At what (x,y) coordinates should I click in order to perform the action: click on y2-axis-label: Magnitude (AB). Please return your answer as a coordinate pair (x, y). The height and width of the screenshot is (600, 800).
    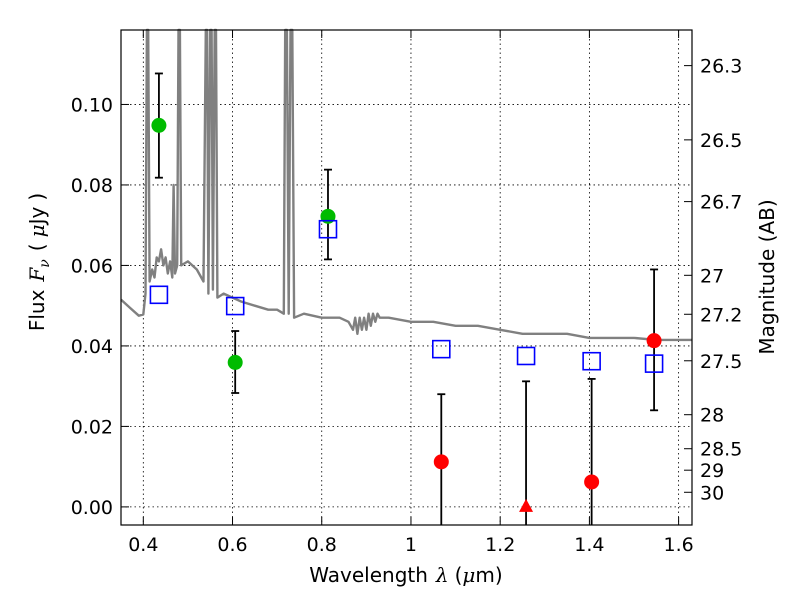
    Looking at the image, I should click on (767, 276).